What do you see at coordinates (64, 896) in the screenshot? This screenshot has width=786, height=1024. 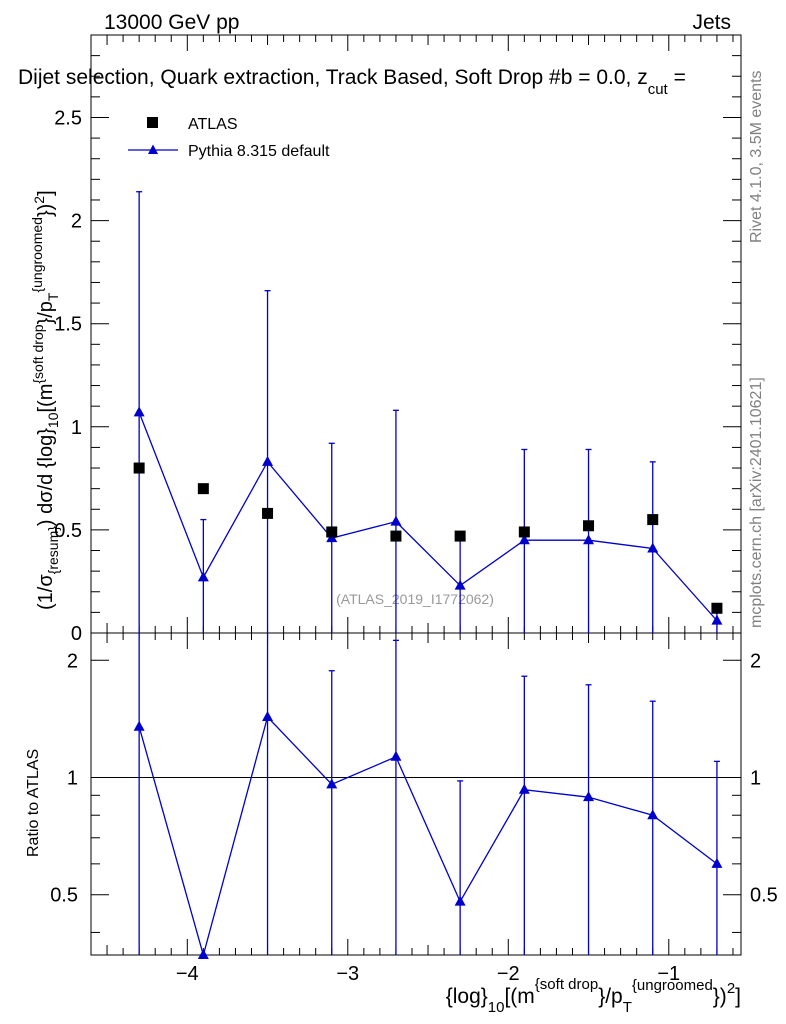 I see `y-tick-label-ratio: 0.5` at bounding box center [64, 896].